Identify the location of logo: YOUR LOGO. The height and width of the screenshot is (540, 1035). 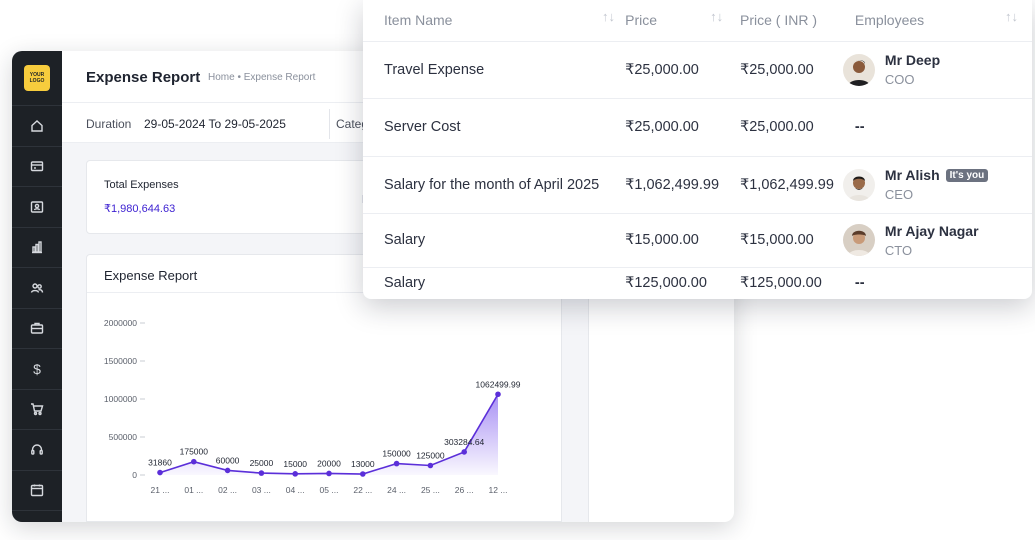
(37, 78).